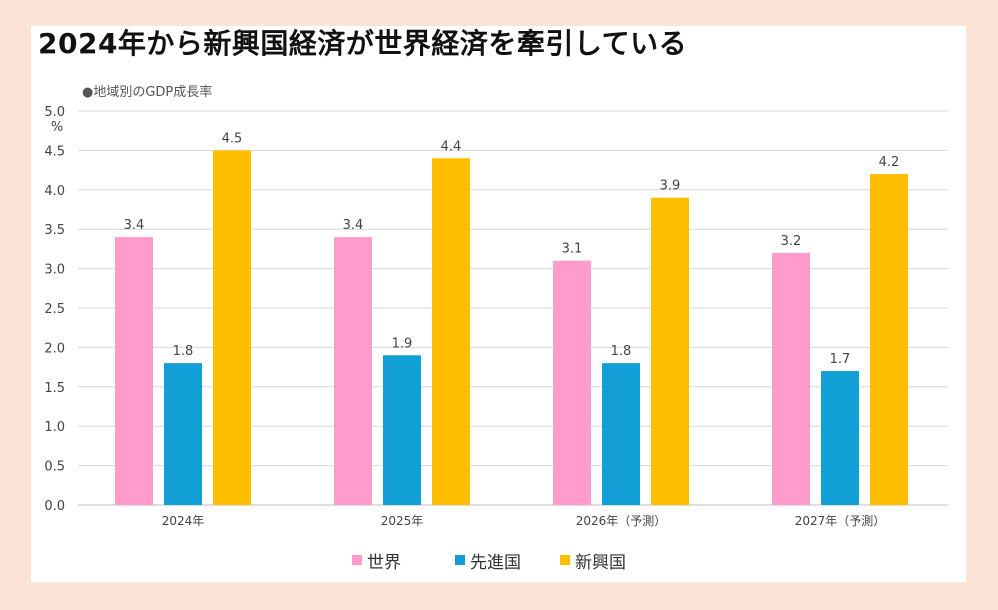  Describe the element at coordinates (54, 112) in the screenshot. I see `y-tick-label: 5.0` at that location.